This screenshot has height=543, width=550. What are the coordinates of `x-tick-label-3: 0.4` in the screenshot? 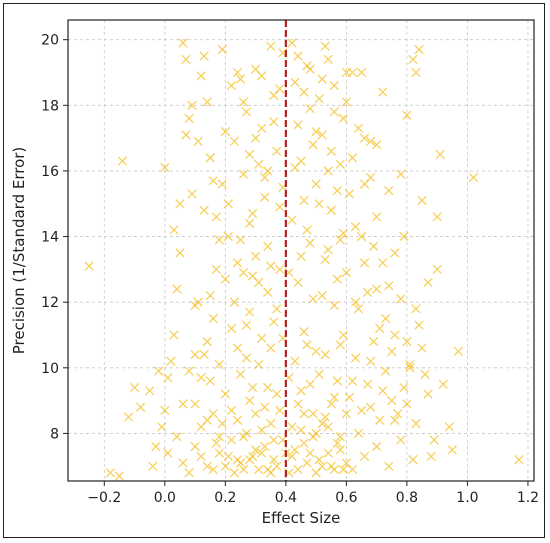 It's located at (286, 498).